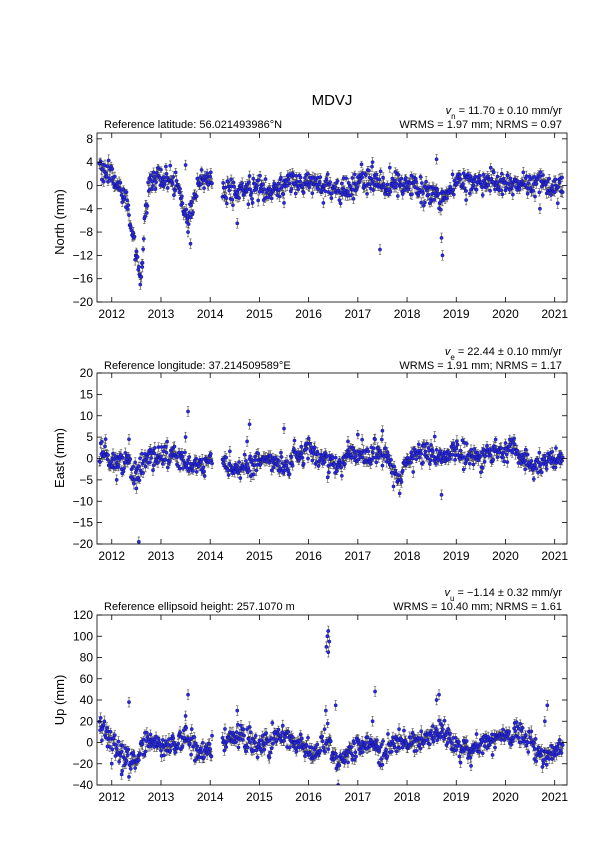  Describe the element at coordinates (332, 100) in the screenshot. I see `figure-title: MDVJ` at that location.